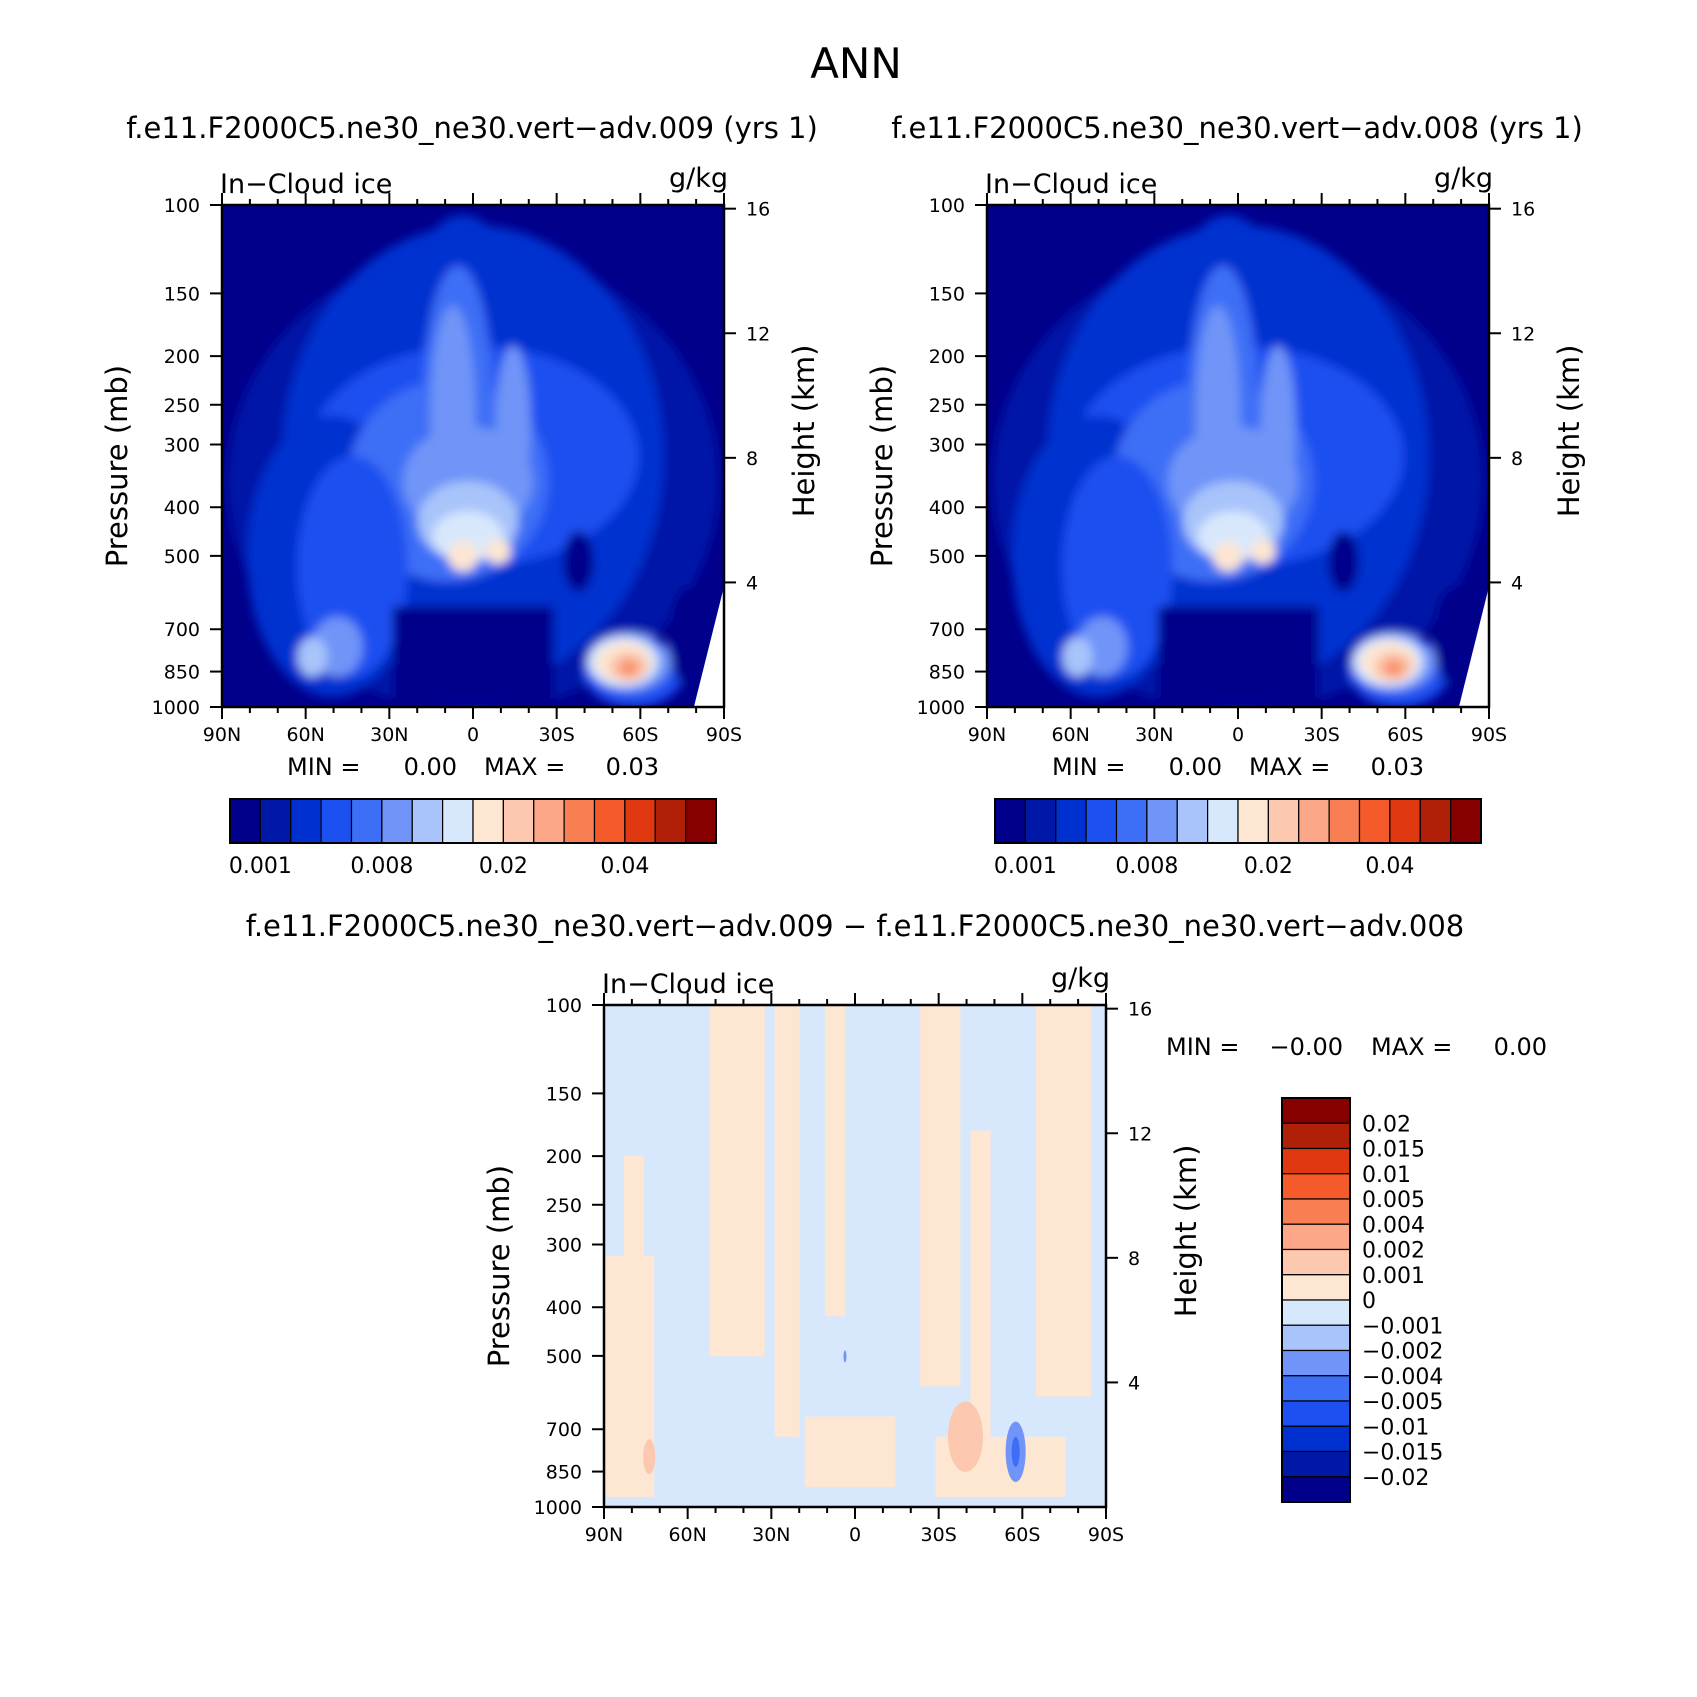 This screenshot has width=1697, height=1697. I want to click on y-tick-label: 100, so click(182, 206).